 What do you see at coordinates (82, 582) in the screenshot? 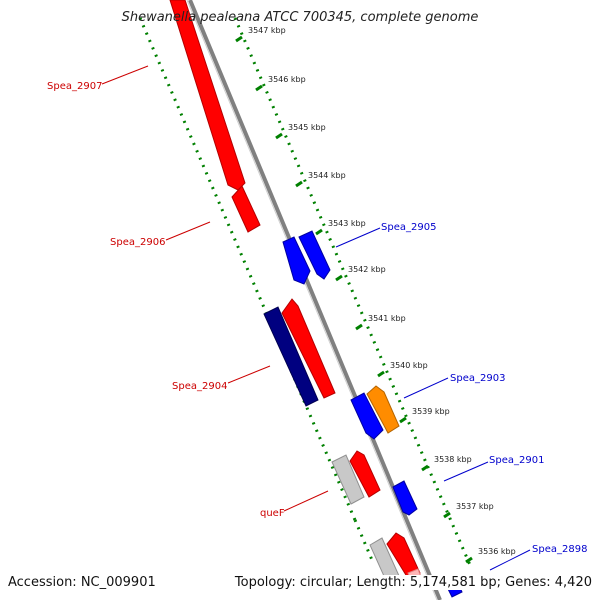
I see `accession-text: Accession: NC_009901` at bounding box center [82, 582].